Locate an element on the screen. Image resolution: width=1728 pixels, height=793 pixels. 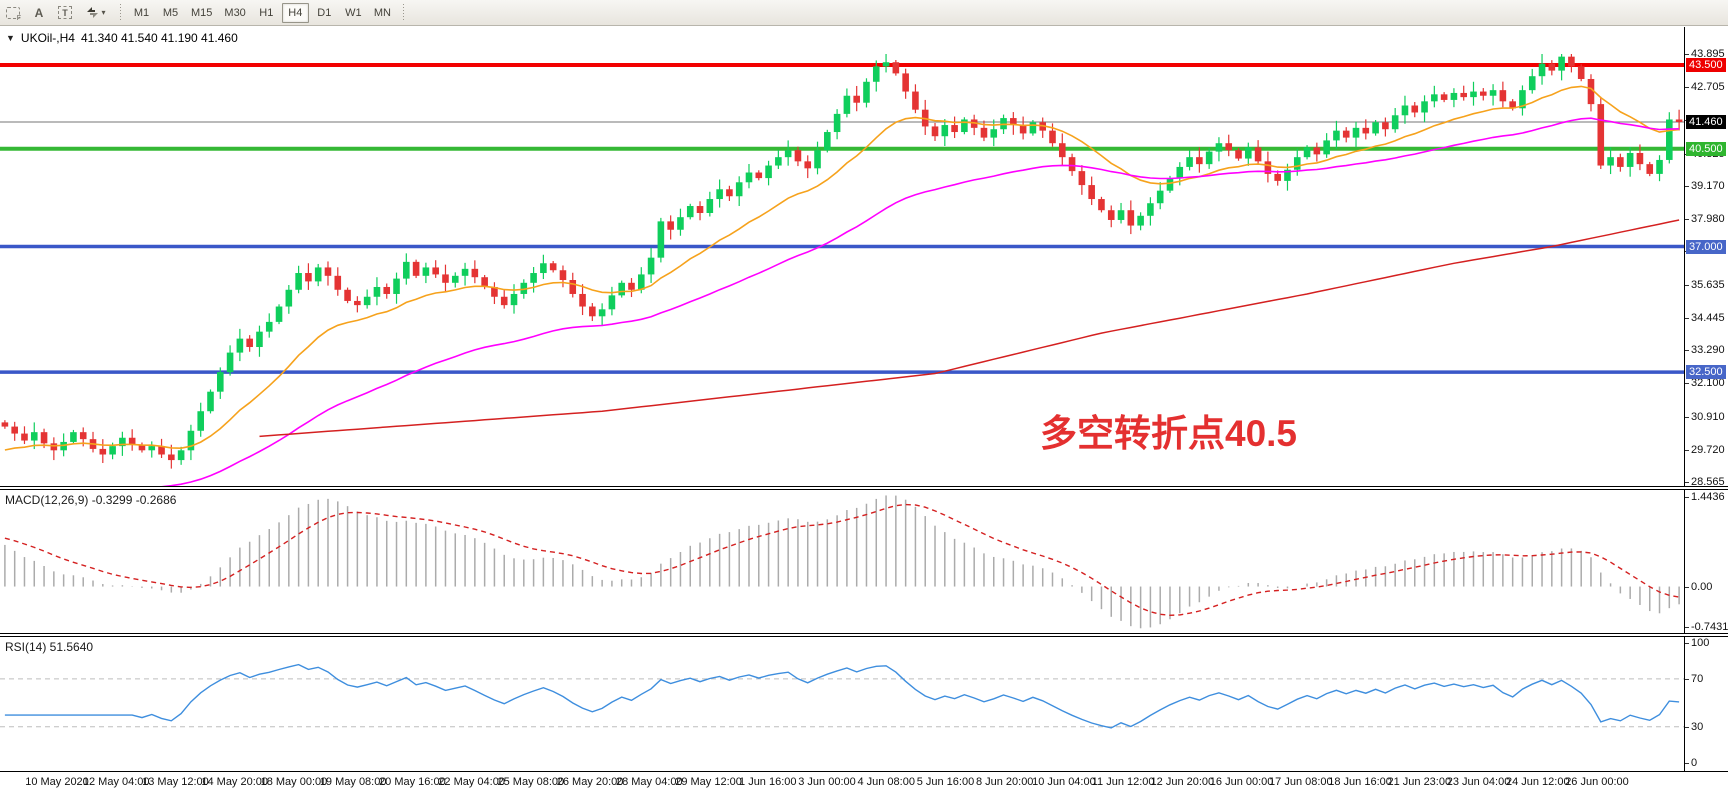
tf-button-M15: M15 is located at coordinates (202, 12).